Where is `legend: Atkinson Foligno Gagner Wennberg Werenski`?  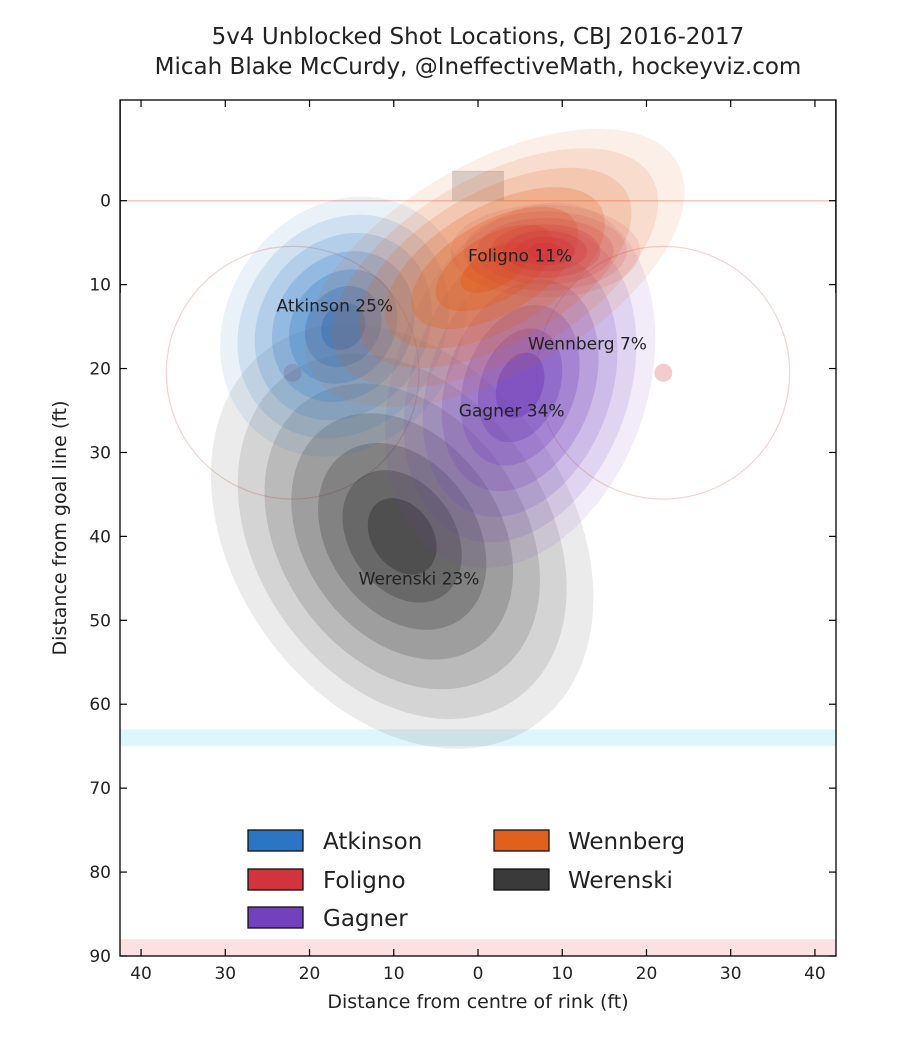
legend: Atkinson Foligno Gagner Wennberg Werenski is located at coordinates (466, 880).